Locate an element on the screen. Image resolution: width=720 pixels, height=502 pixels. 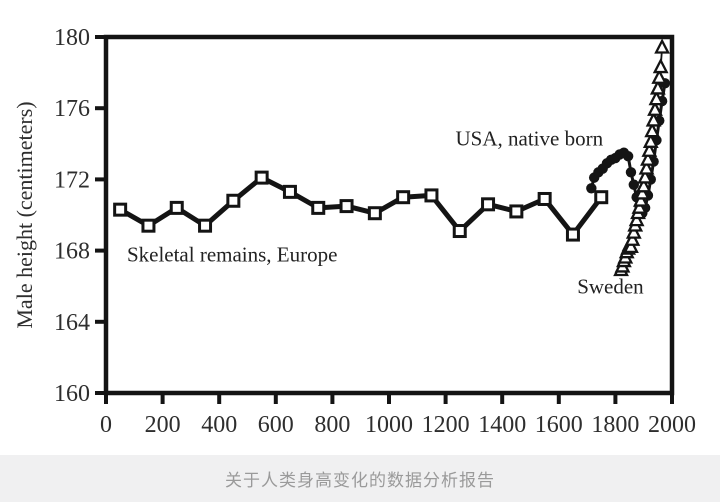
y-tick-label: 168 is located at coordinates (72, 252).